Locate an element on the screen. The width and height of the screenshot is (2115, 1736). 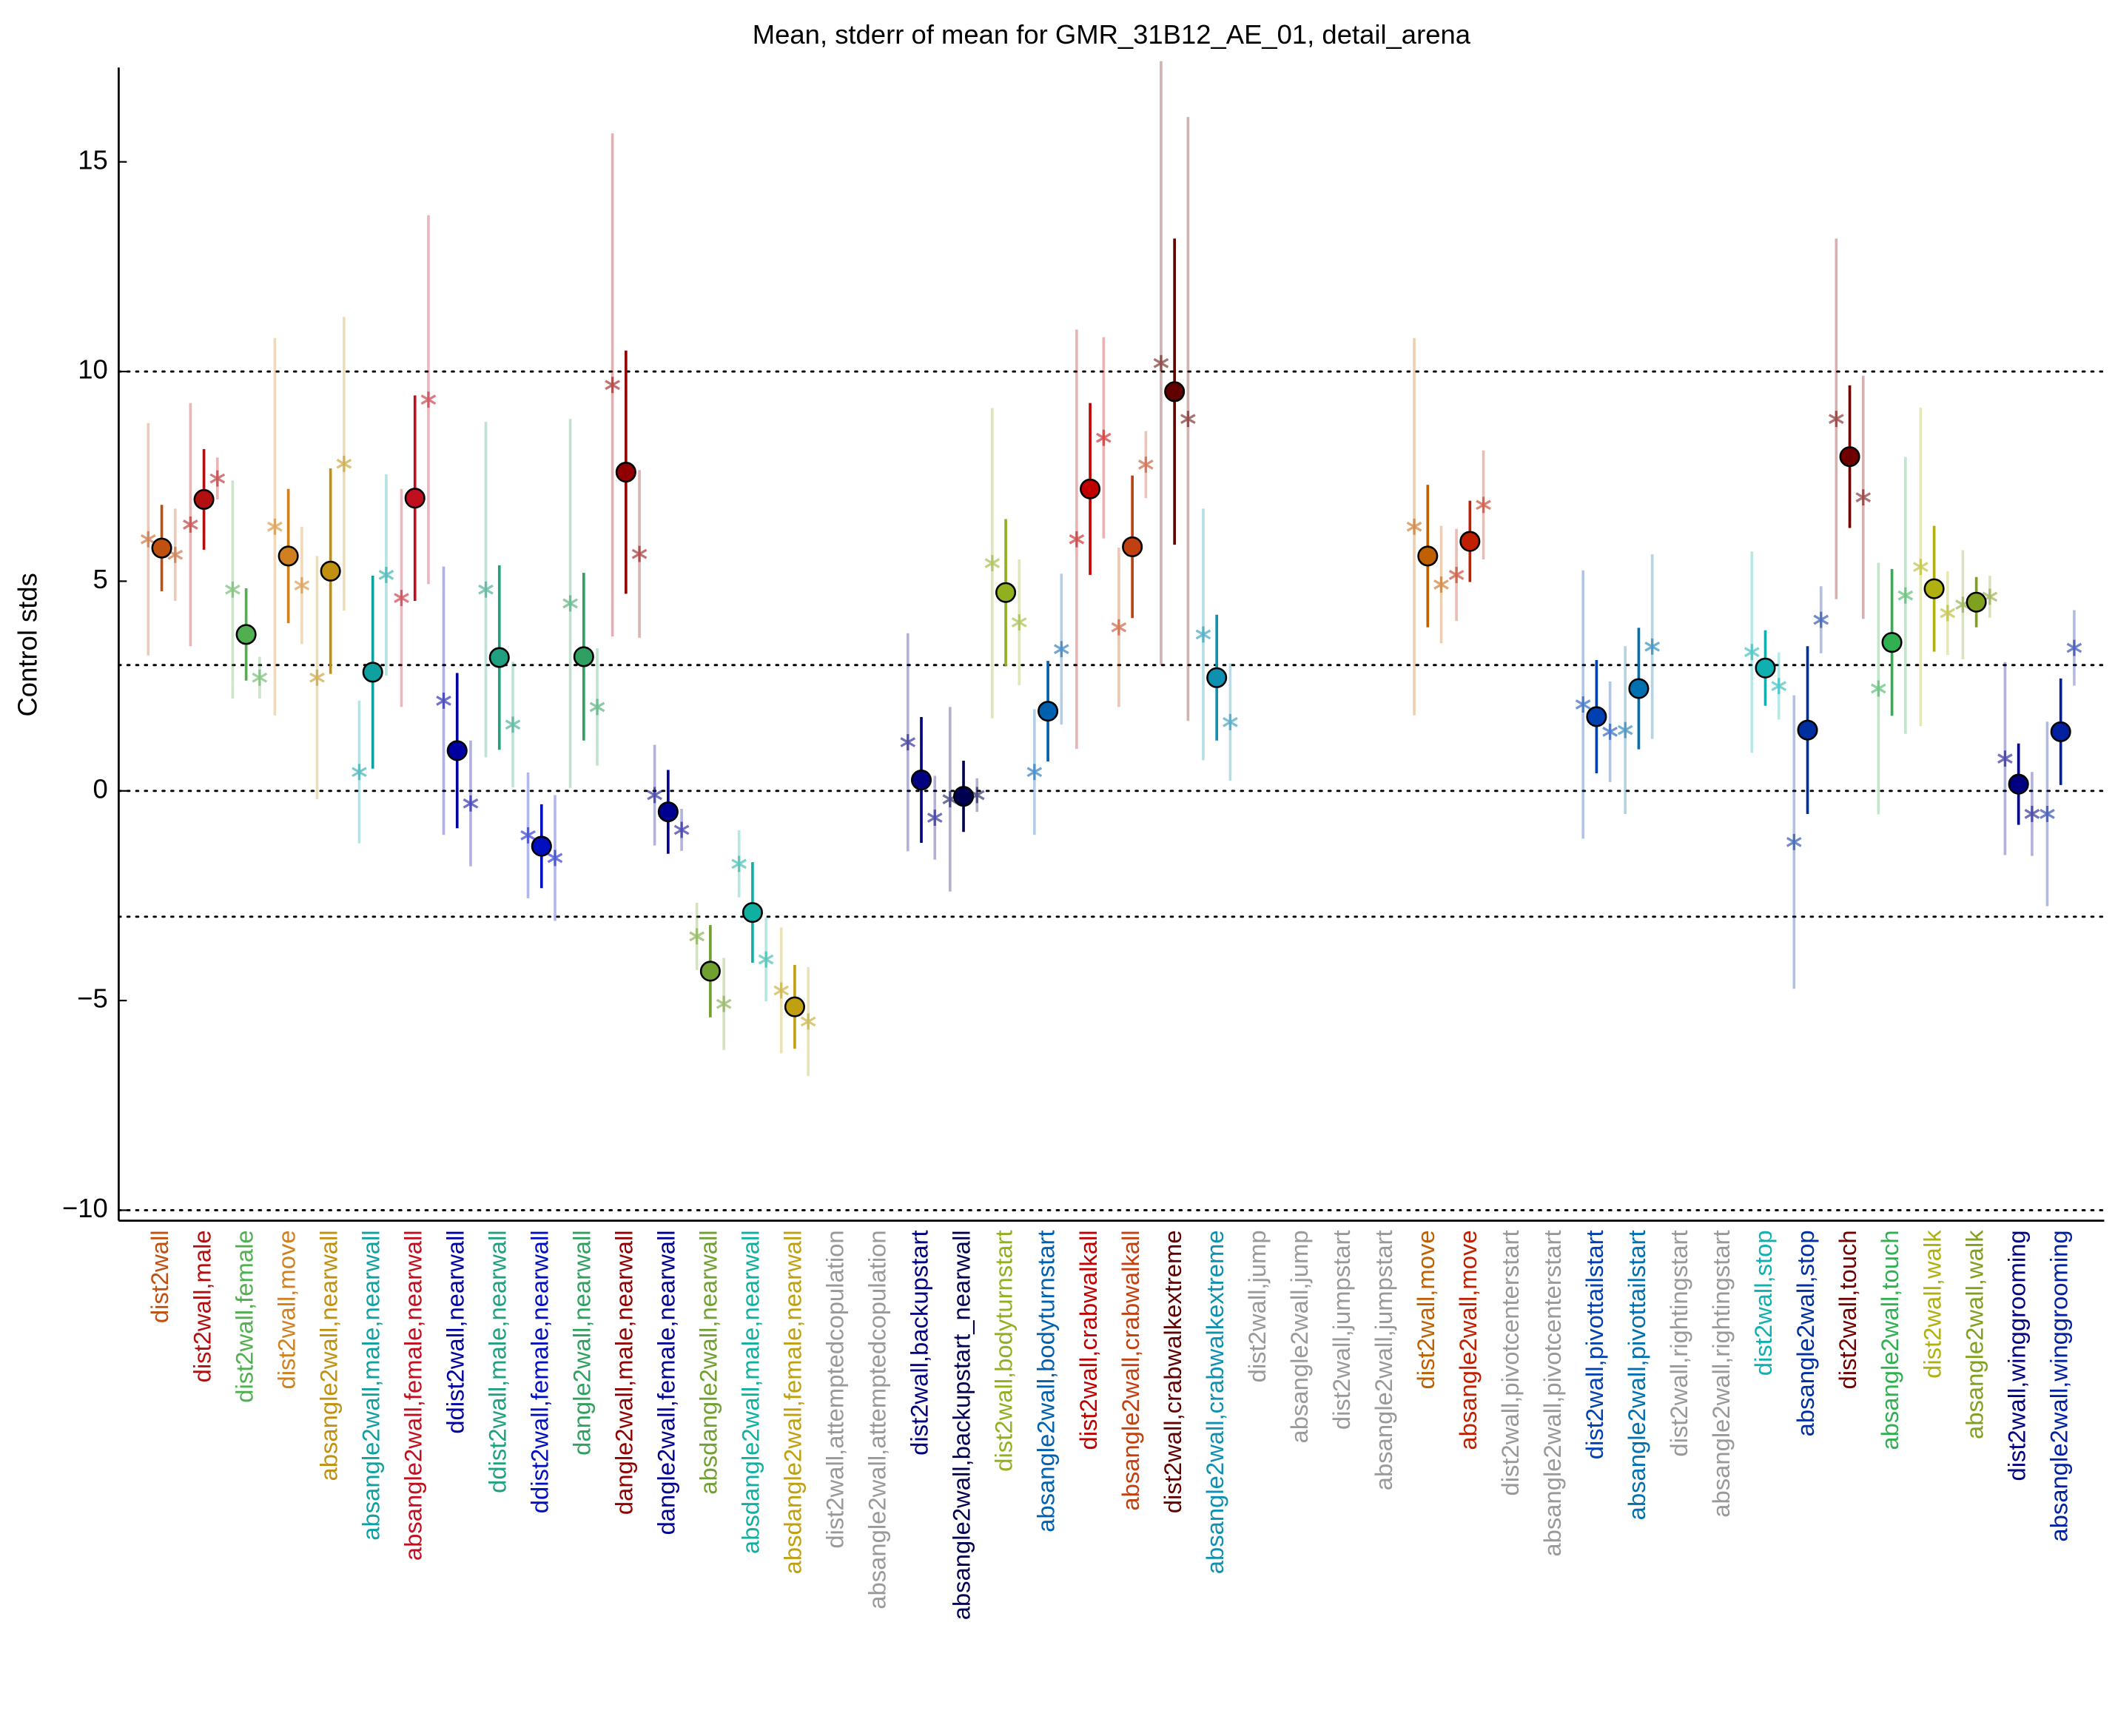
y-tick-label: 10 is located at coordinates (93, 369).